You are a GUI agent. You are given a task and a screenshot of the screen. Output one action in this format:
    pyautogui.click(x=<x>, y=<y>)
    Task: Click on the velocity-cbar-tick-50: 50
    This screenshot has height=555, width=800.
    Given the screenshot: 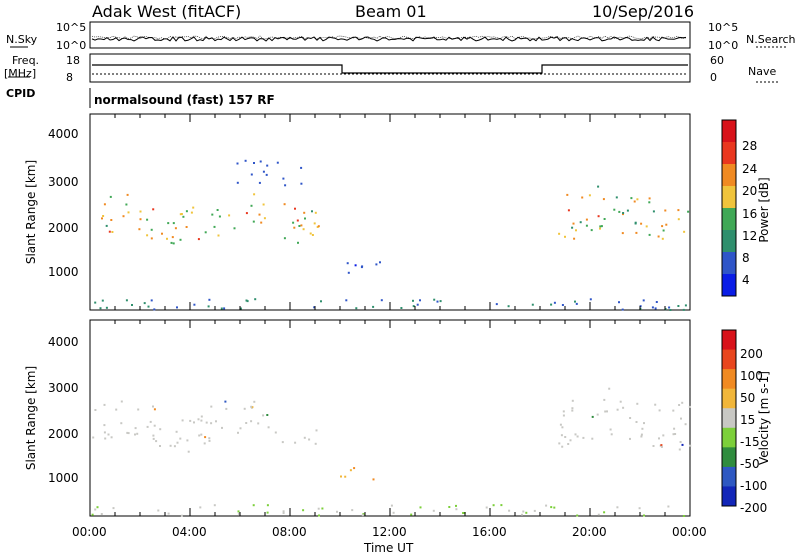 What is the action you would take?
    pyautogui.click(x=748, y=398)
    